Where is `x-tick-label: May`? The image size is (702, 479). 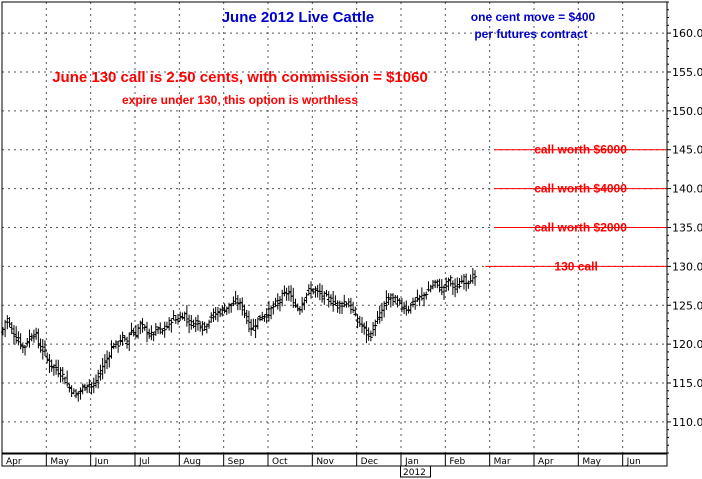
x-tick-label: May is located at coordinates (591, 462).